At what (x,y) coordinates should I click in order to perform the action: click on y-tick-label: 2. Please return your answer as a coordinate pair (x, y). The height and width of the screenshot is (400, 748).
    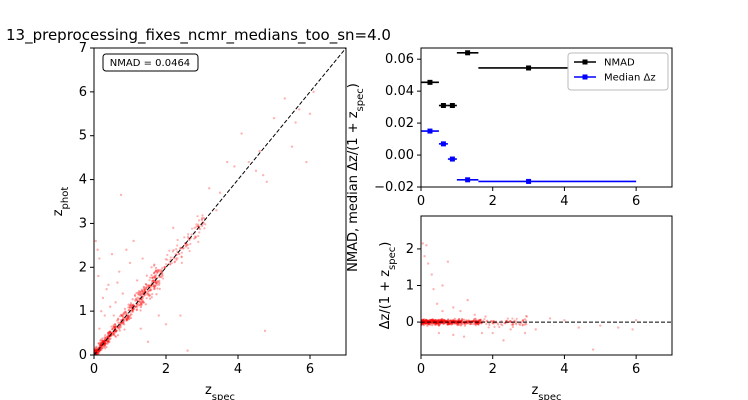
    Looking at the image, I should click on (410, 249).